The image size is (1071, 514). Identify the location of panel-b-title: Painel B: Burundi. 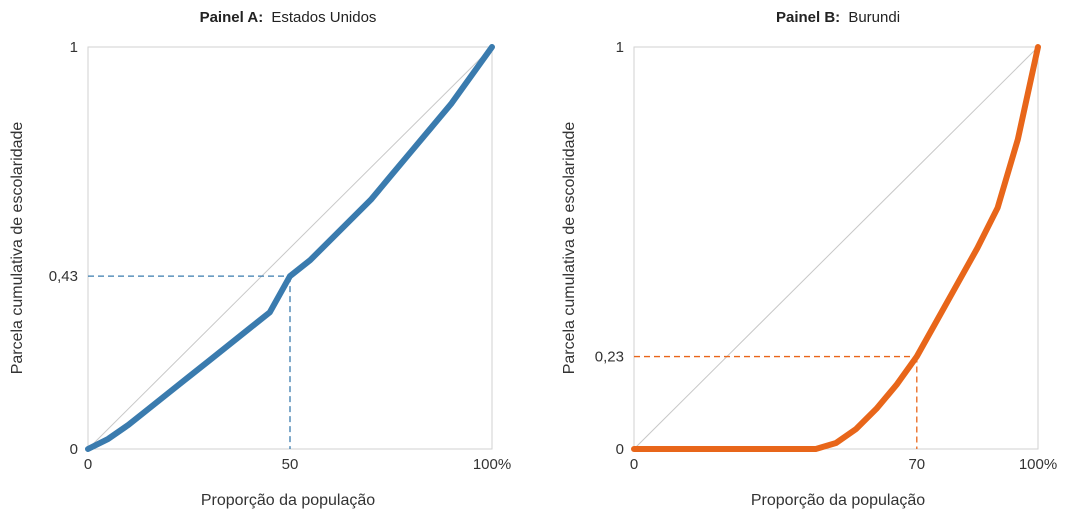
(838, 17).